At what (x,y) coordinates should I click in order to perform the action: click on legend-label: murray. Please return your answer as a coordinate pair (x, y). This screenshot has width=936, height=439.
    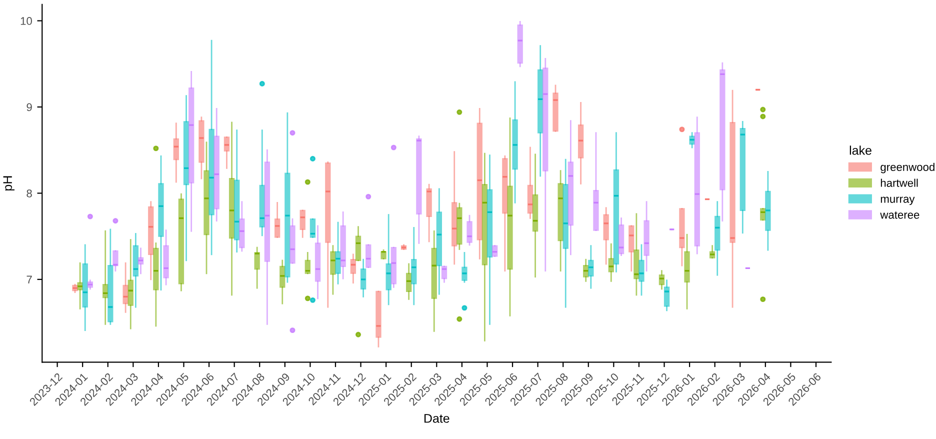
    Looking at the image, I should click on (897, 201).